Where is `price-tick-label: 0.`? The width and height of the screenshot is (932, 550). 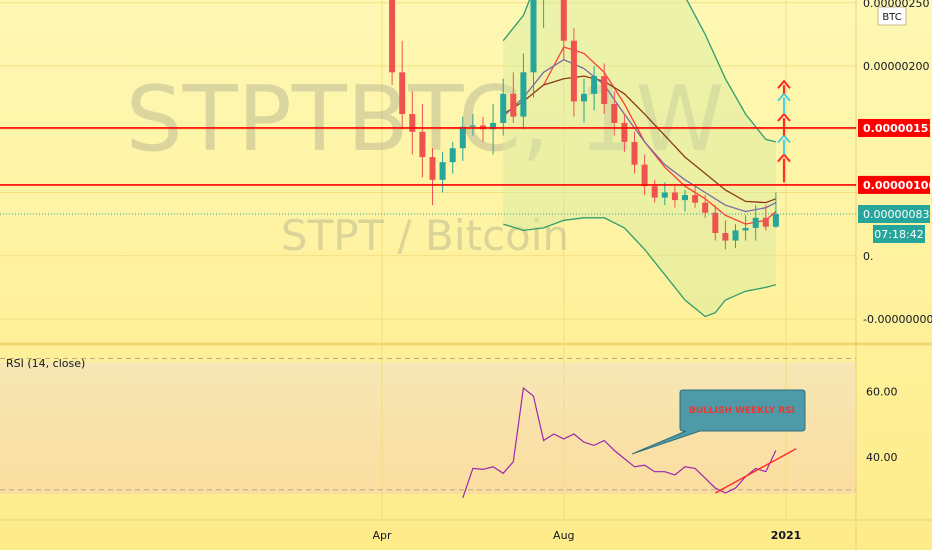 price-tick-label: 0. is located at coordinates (868, 256).